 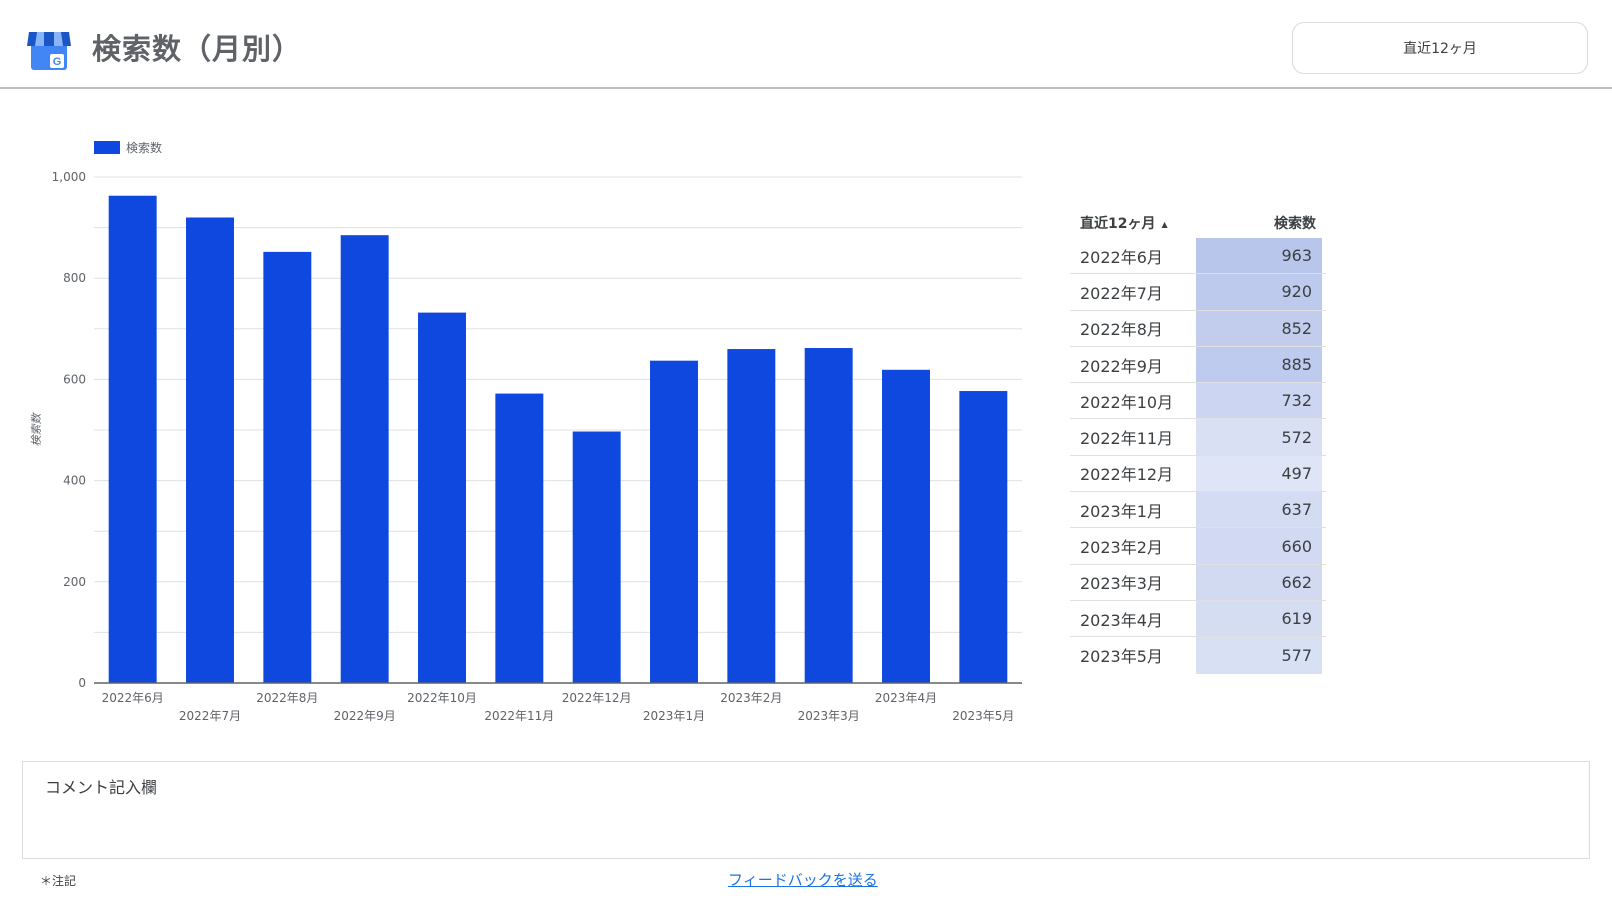 What do you see at coordinates (57, 62) in the screenshot?
I see `svg-text: G` at bounding box center [57, 62].